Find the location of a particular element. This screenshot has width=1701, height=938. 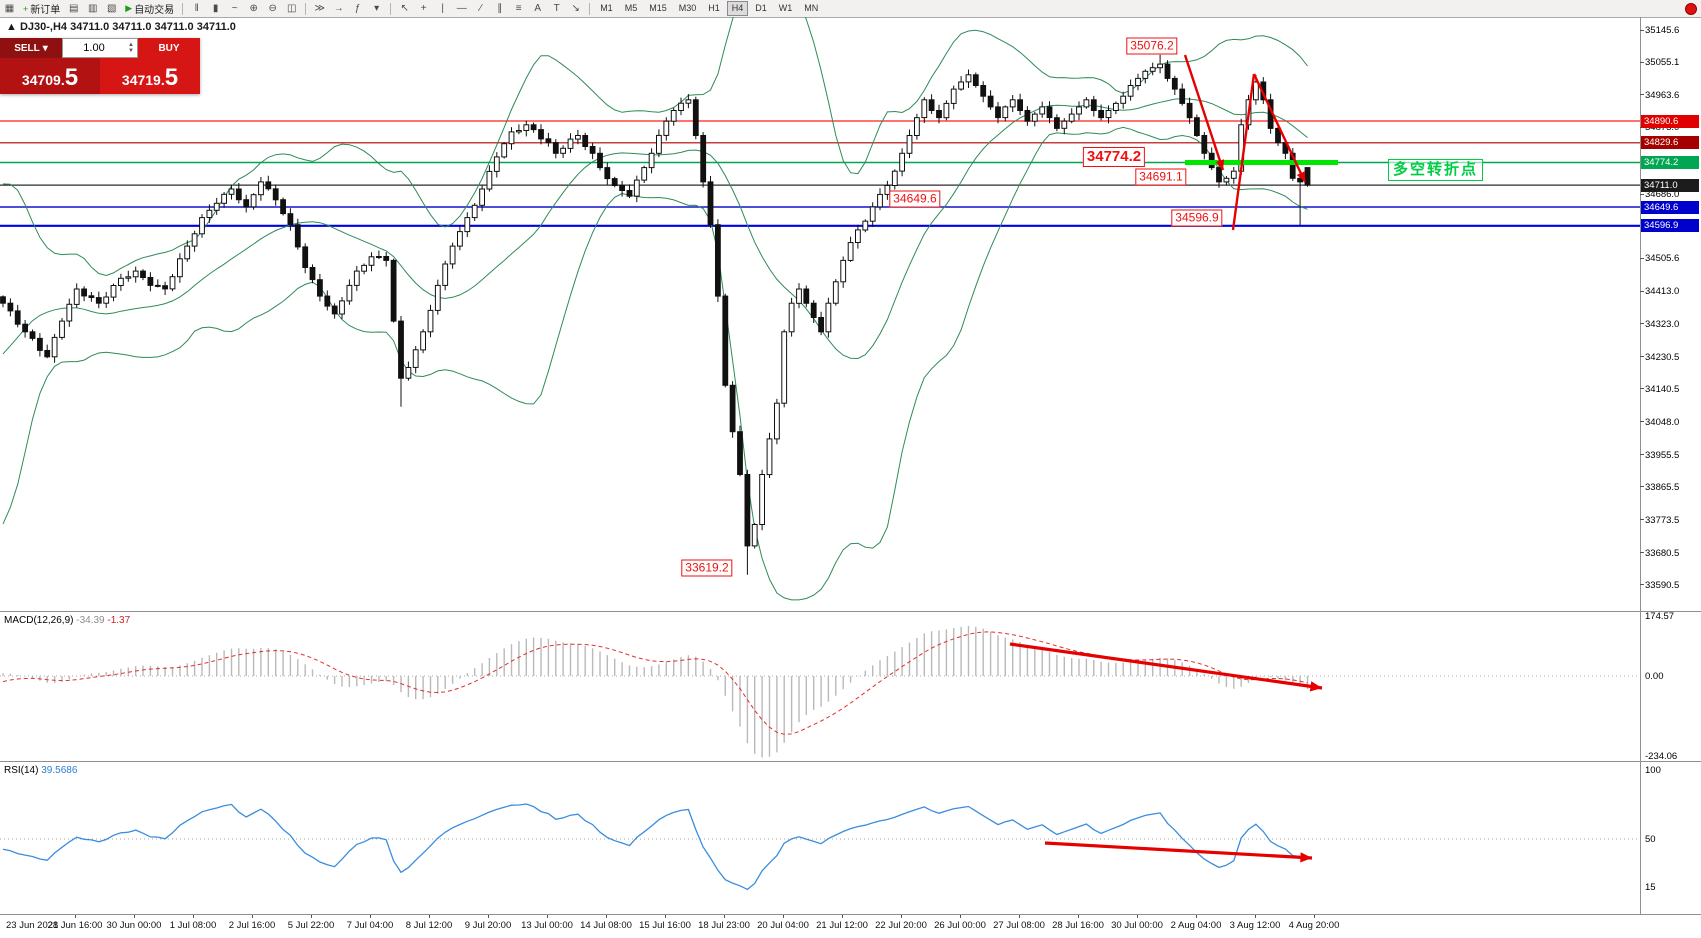

price-tag: 34711.0 is located at coordinates (1670, 185).